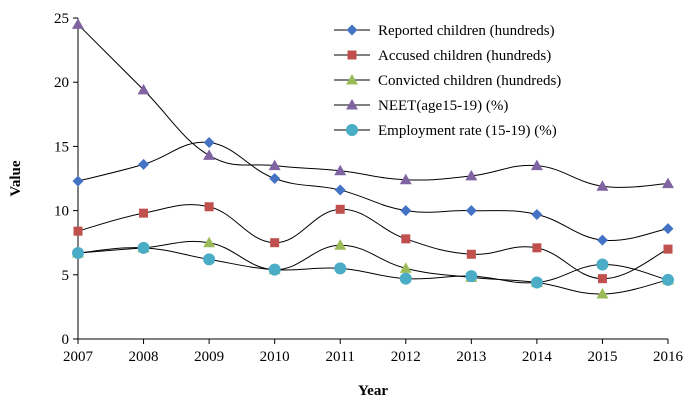  I want to click on x-tick-label: 2012, so click(406, 357).